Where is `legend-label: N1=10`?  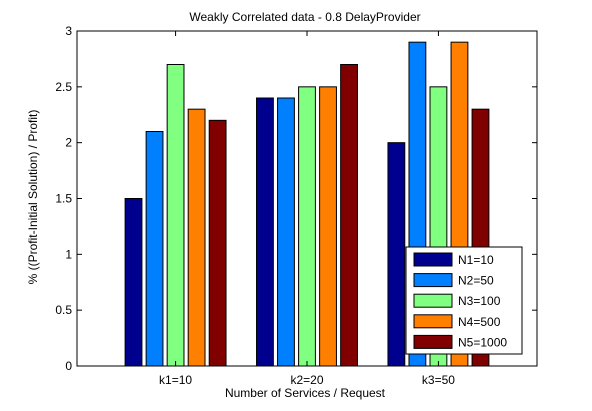
legend-label: N1=10 is located at coordinates (476, 260).